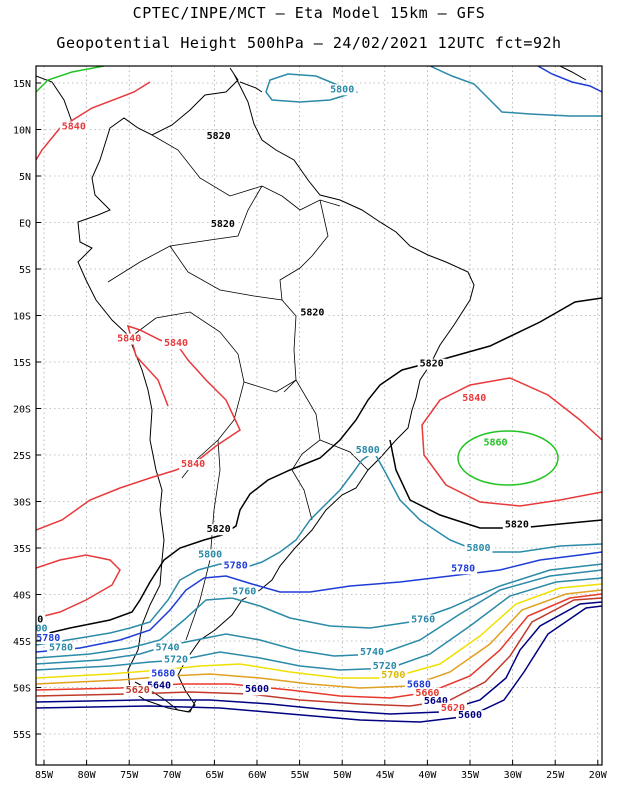 The image size is (618, 800). What do you see at coordinates (22, 596) in the screenshot?
I see `lat-tick-label: 40S` at bounding box center [22, 596].